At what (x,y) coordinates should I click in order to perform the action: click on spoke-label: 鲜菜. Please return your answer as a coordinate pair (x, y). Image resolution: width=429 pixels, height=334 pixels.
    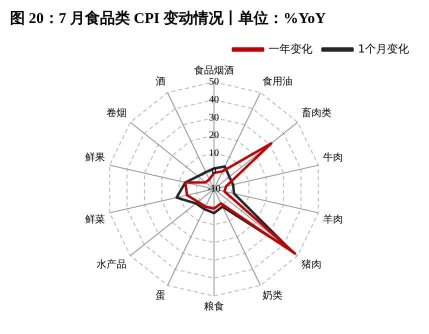
    Looking at the image, I should click on (94, 220).